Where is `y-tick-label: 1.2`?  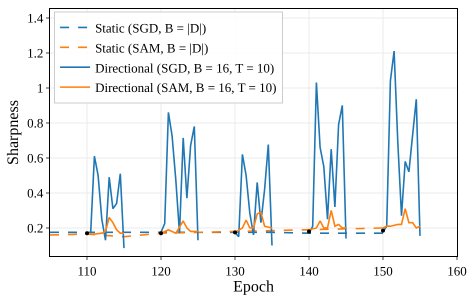 y-tick-label: 1.2 is located at coordinates (35, 52).